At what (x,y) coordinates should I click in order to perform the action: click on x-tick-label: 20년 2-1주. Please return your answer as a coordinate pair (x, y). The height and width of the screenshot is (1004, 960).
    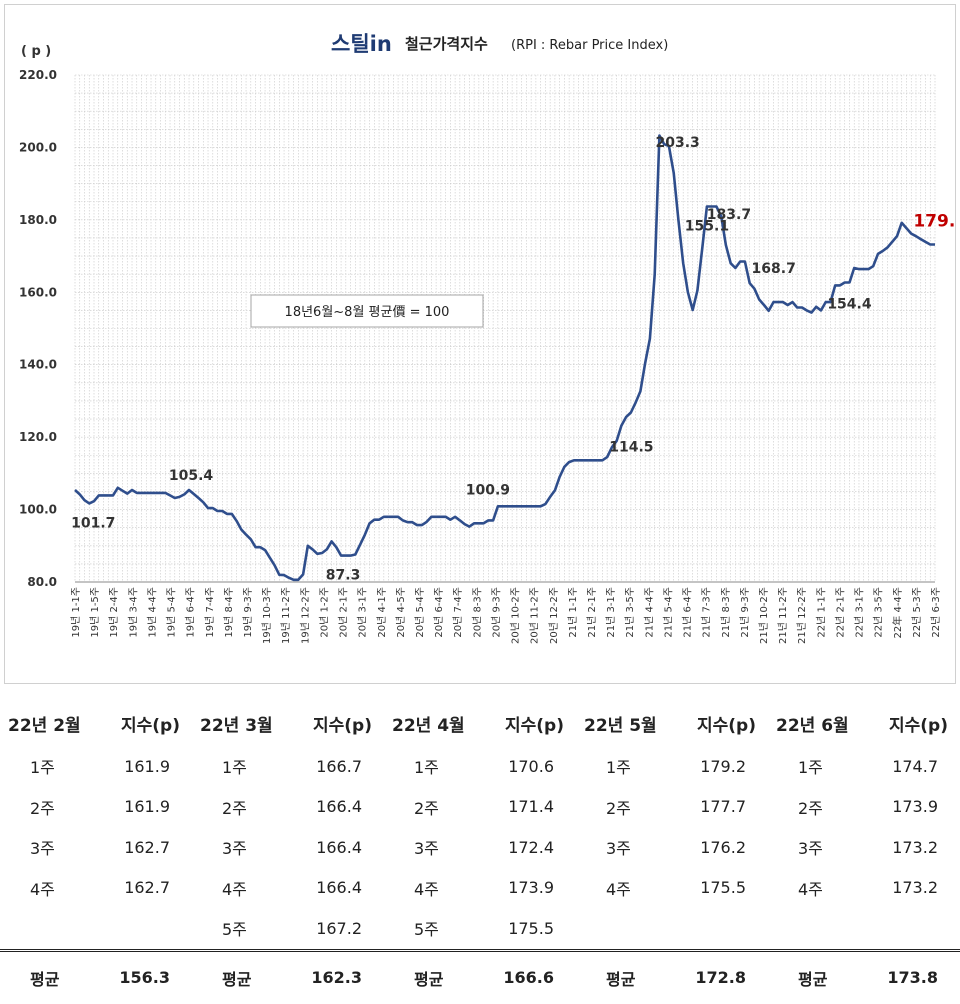
    Looking at the image, I should click on (344, 612).